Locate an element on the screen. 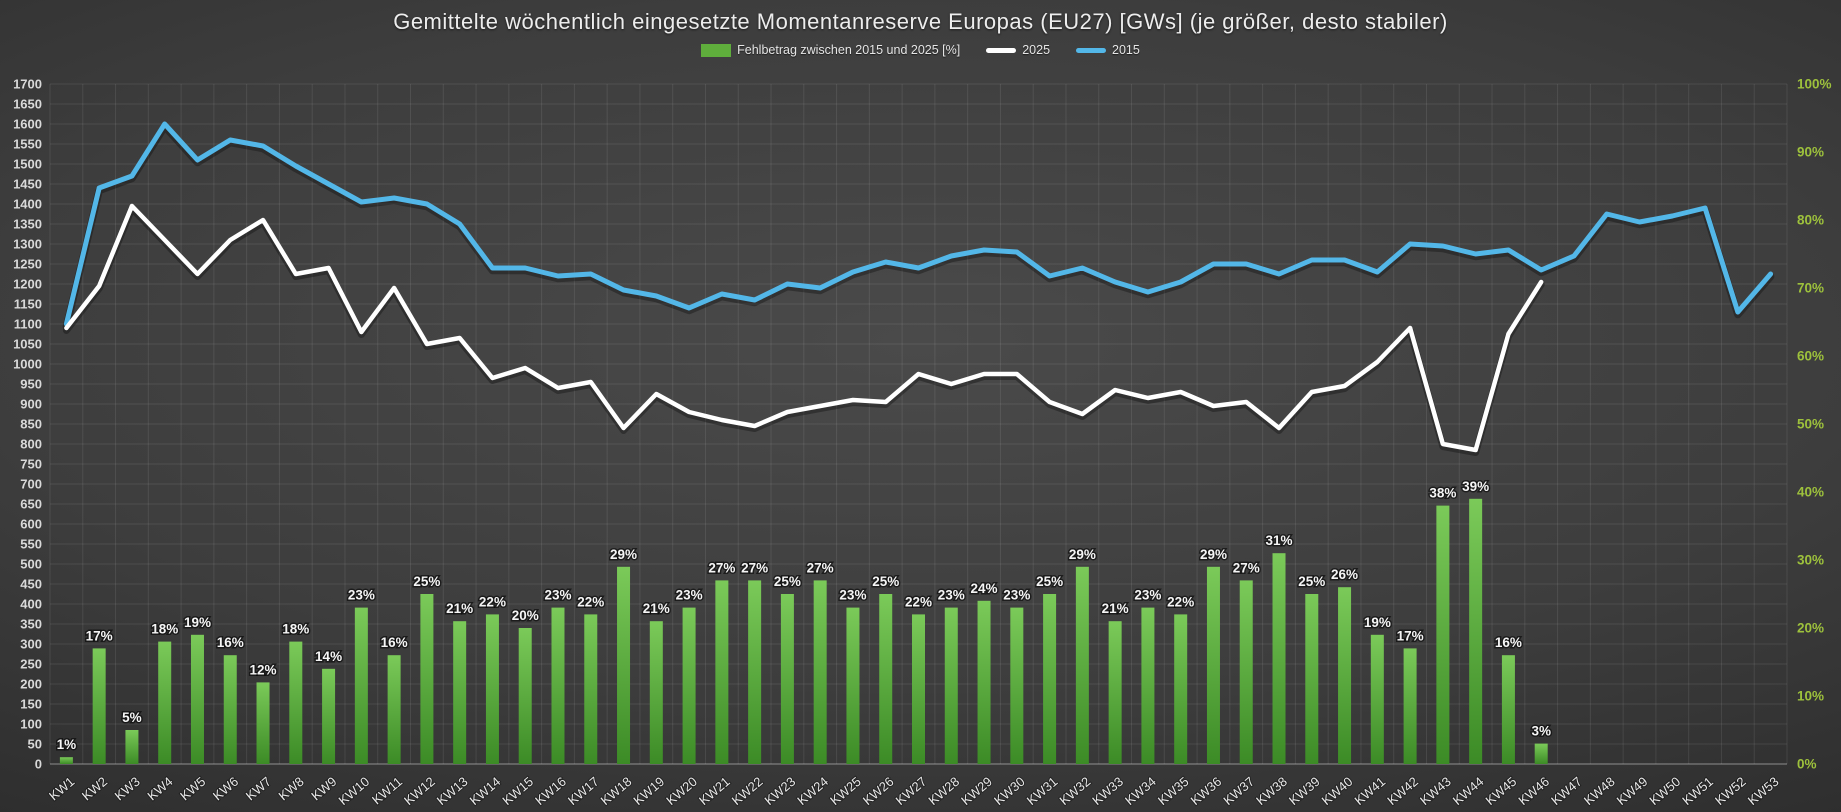  deficit-bar-kw40 is located at coordinates (1345, 675).